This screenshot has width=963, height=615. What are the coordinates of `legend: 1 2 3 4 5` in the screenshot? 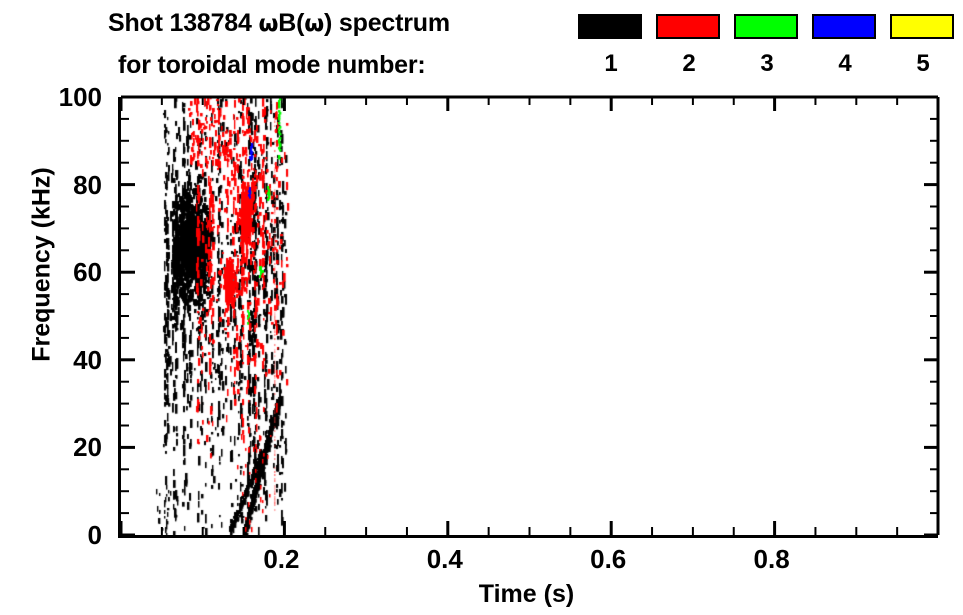 It's located at (768, 54).